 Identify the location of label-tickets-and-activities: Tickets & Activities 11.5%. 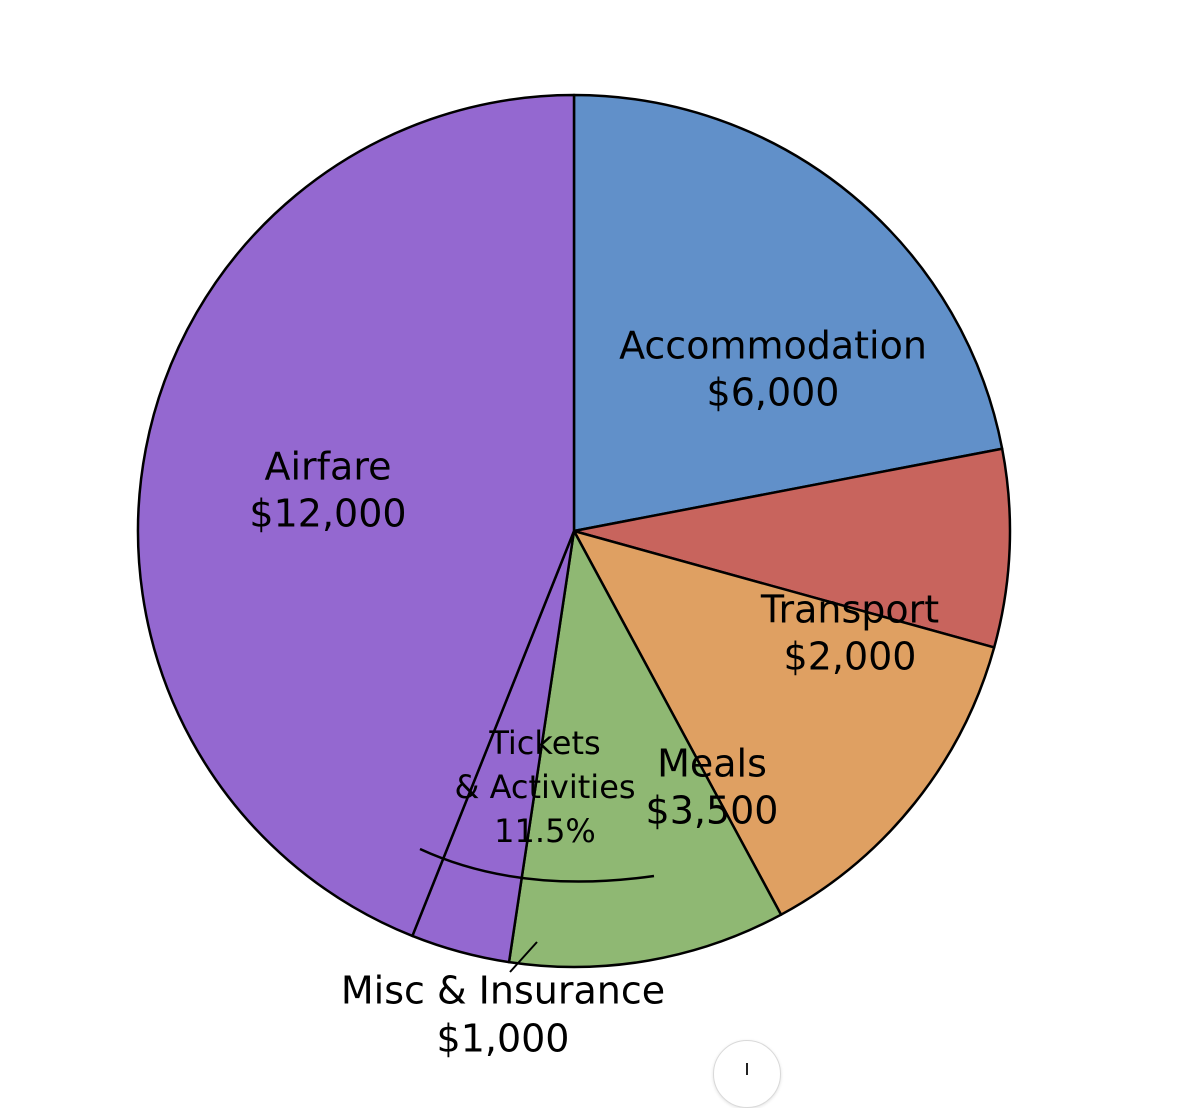
(544, 787).